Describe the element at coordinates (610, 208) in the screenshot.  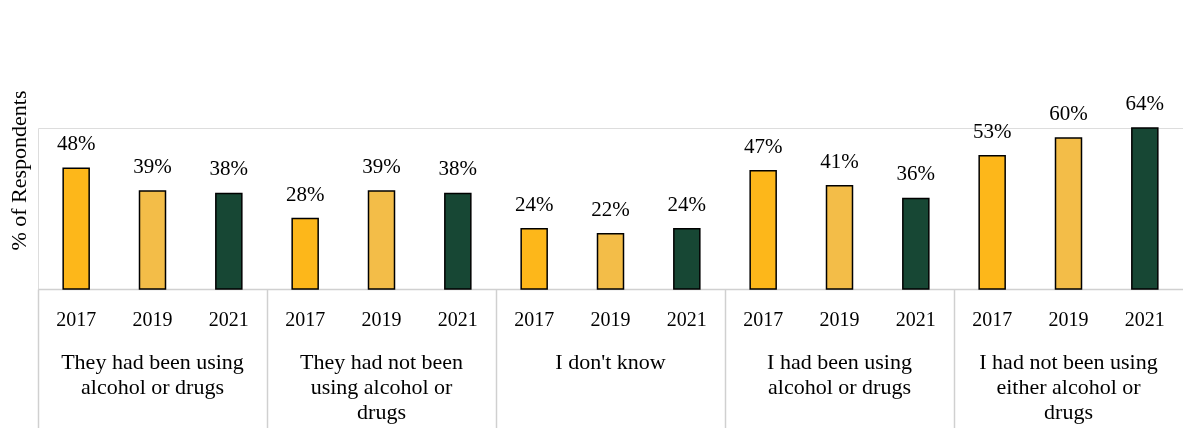
I see `data-label: 22%` at that location.